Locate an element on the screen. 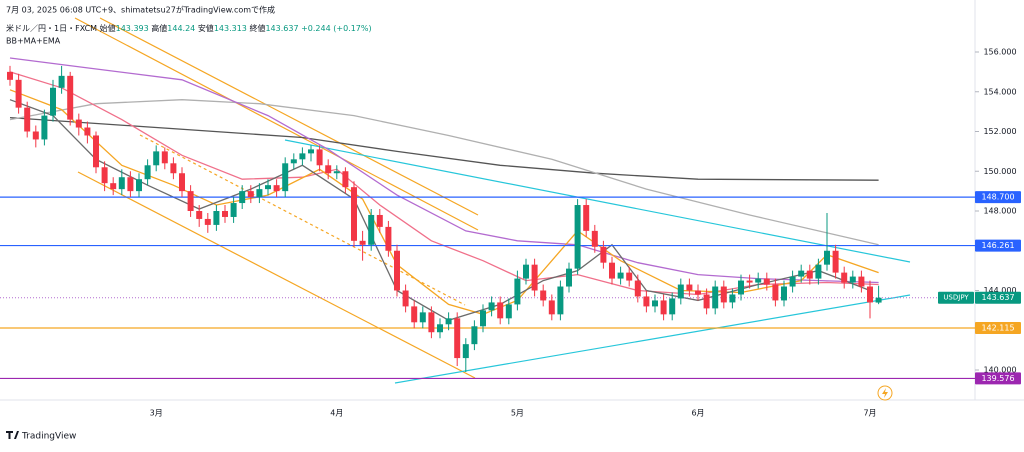 This screenshot has height=452, width=1024. change: +0.244 (+0.17%) is located at coordinates (336, 28).